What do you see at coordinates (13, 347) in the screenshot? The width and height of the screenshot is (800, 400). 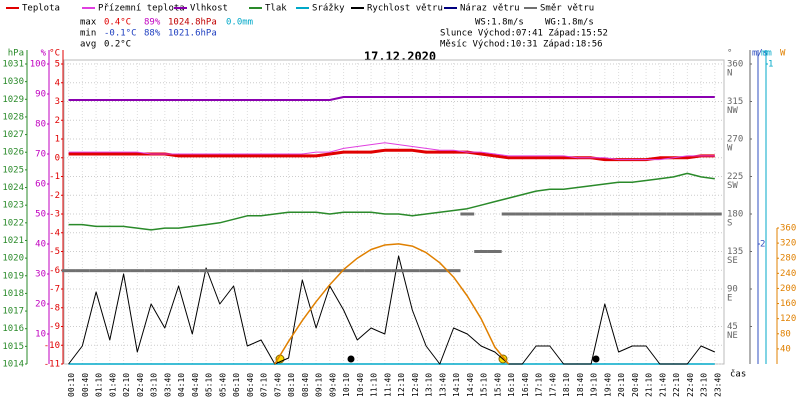 I see `y-tick-label: 1015` at bounding box center [13, 347].